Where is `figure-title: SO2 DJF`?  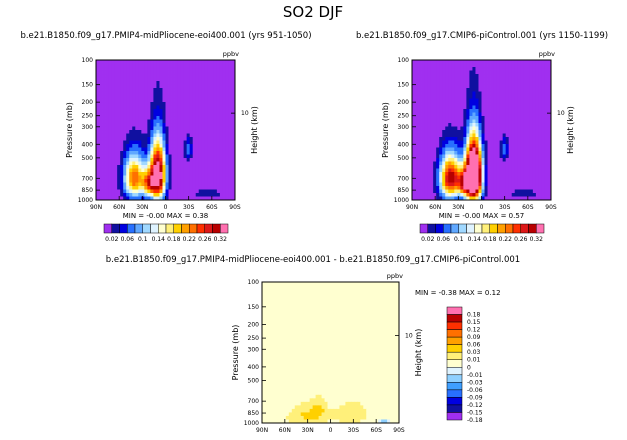 figure-title: SO2 DJF is located at coordinates (313, 12).